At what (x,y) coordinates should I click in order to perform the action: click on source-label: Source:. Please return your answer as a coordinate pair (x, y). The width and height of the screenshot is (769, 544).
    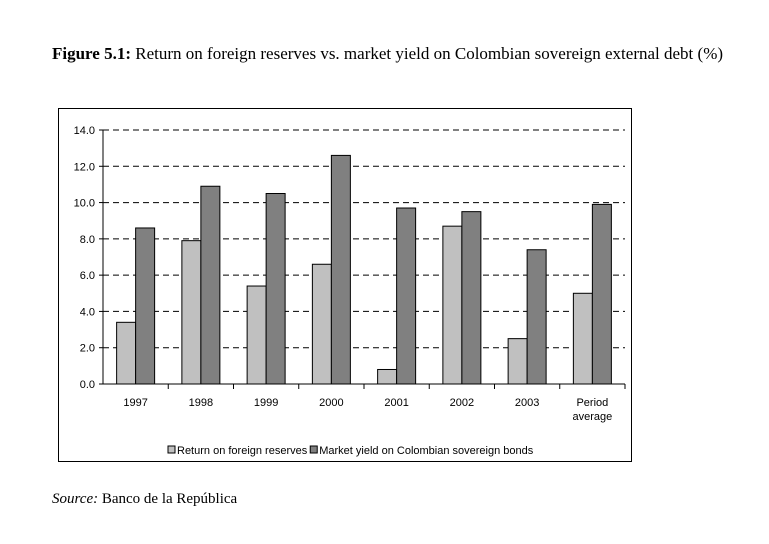
    Looking at the image, I should click on (75, 499).